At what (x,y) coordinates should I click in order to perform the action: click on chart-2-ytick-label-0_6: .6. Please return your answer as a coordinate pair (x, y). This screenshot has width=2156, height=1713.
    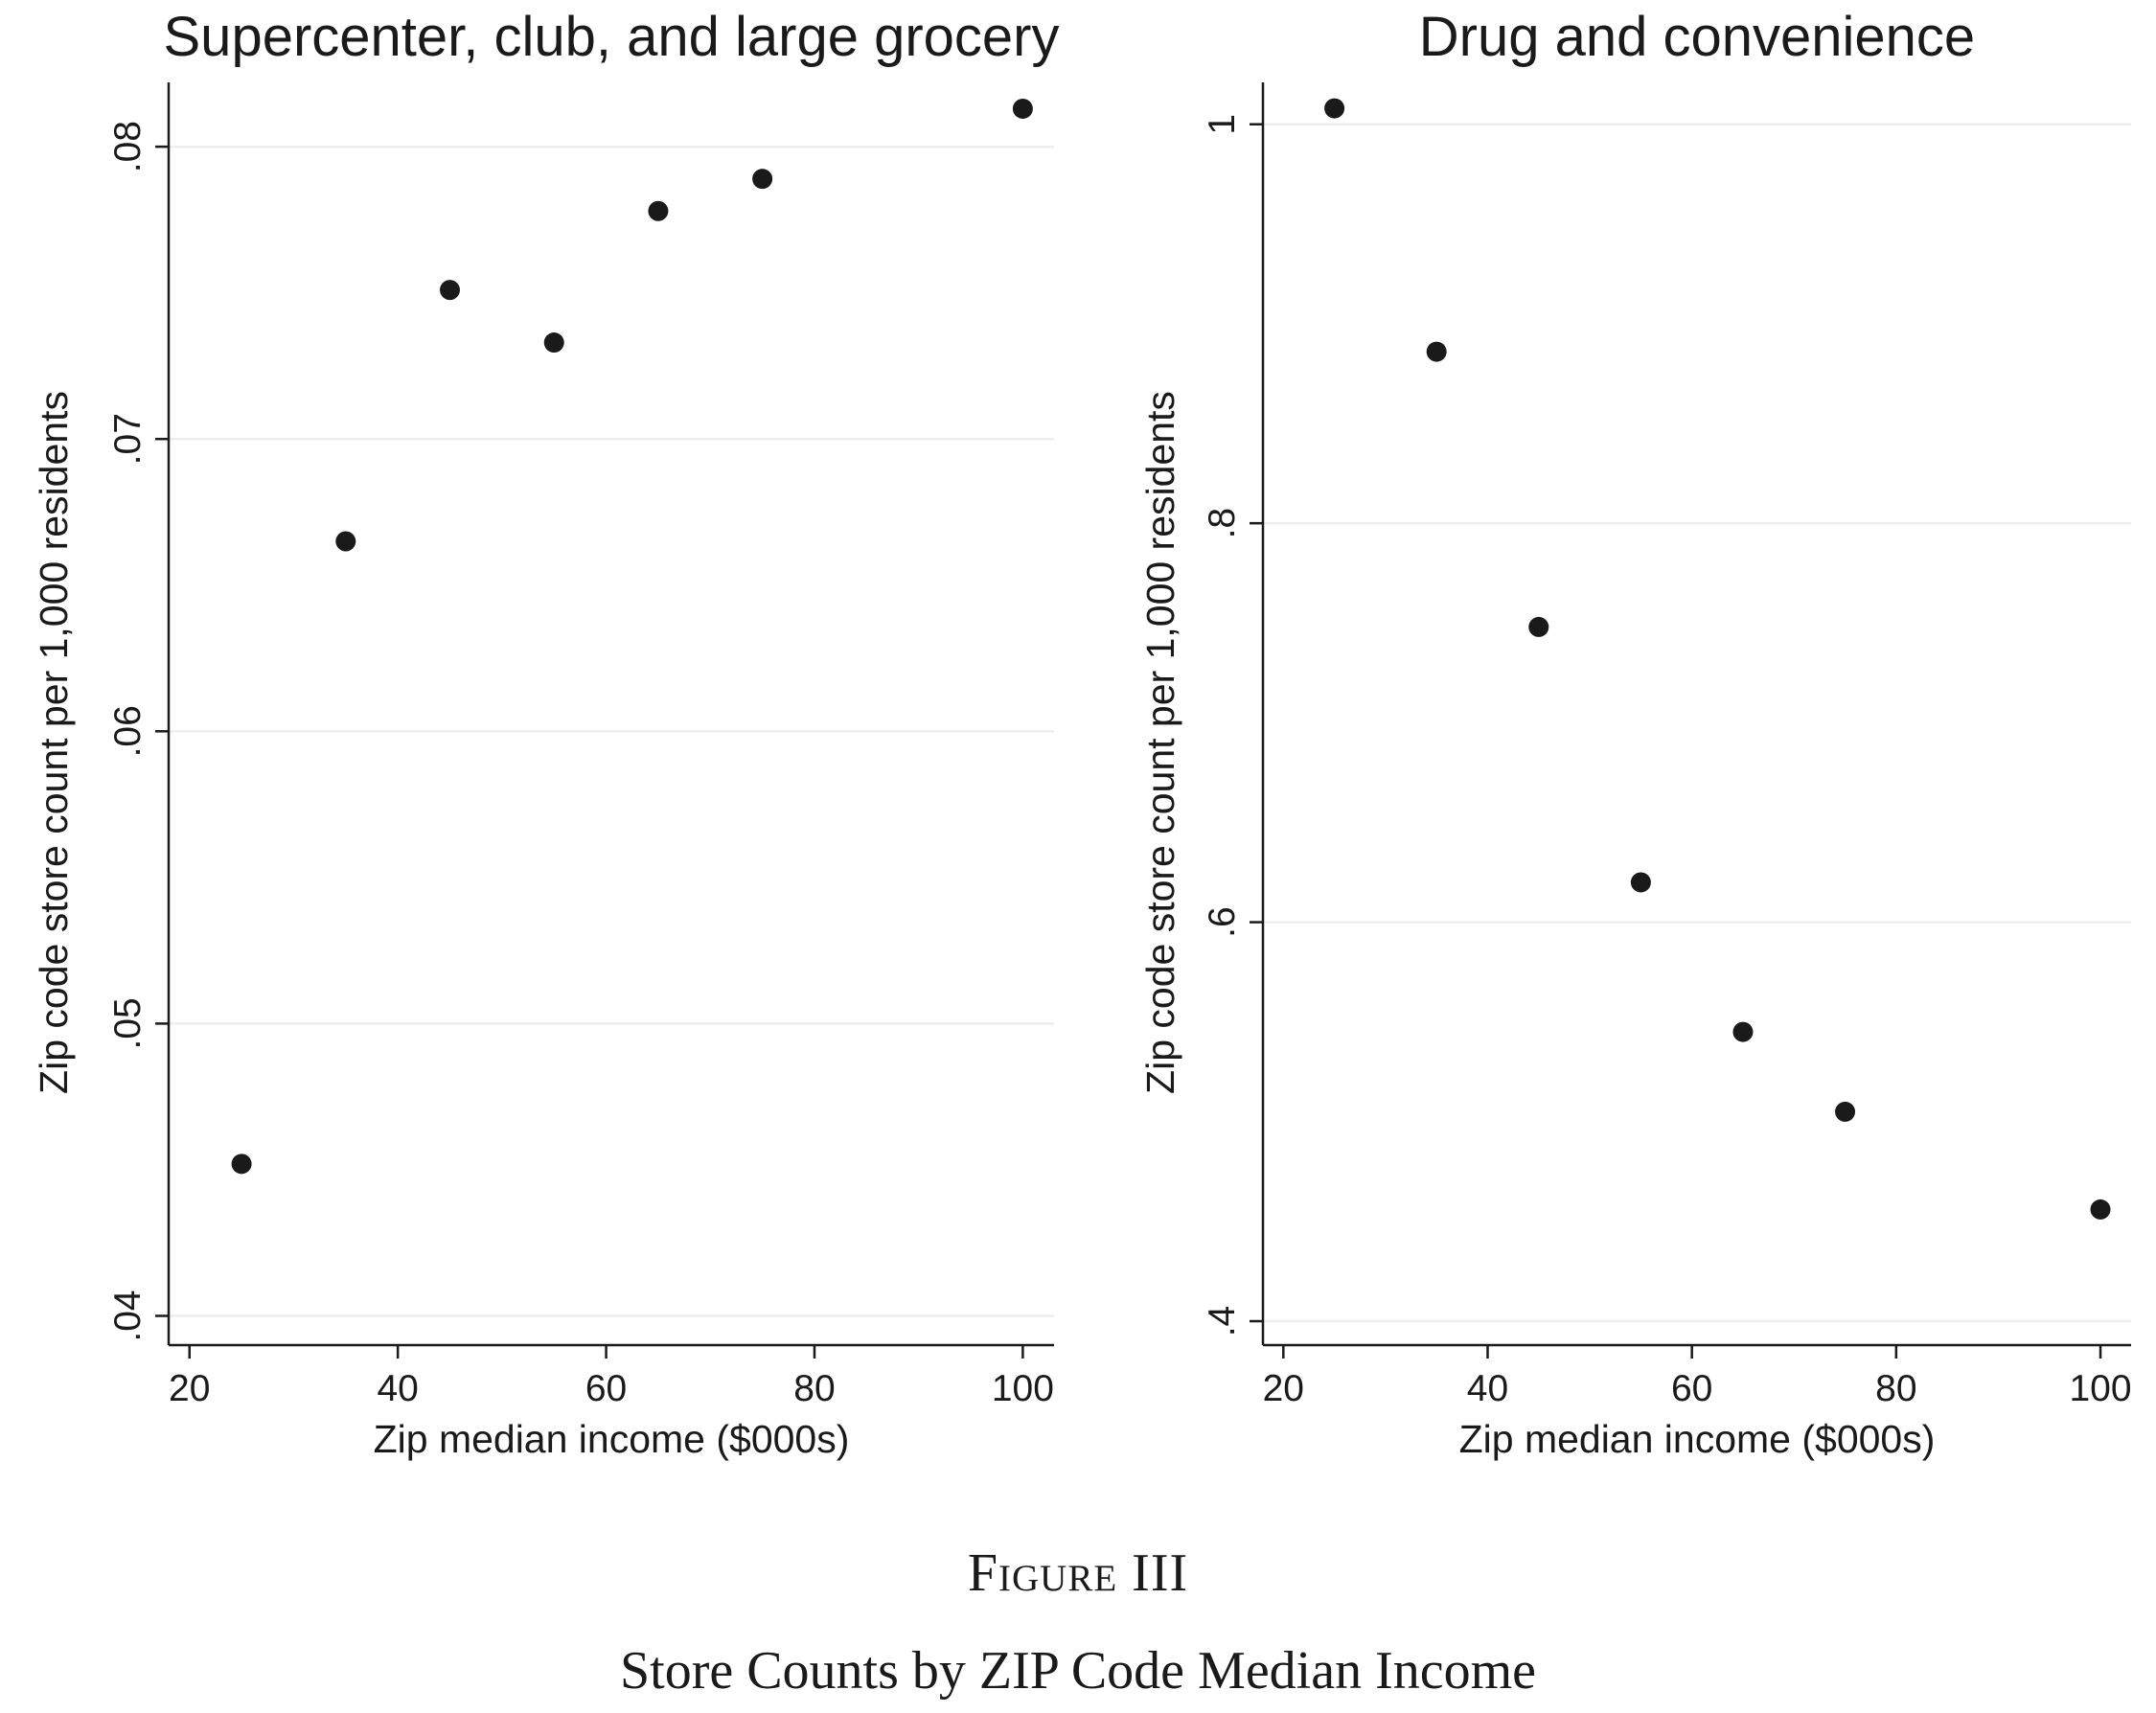
    Looking at the image, I should click on (1223, 922).